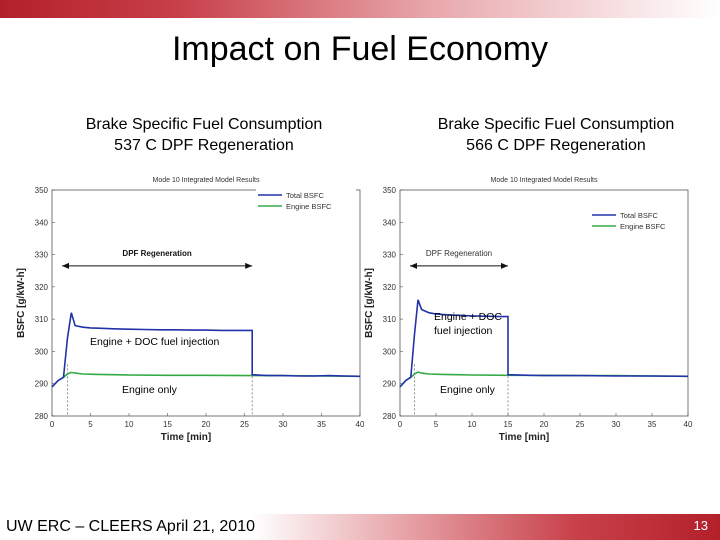  Describe the element at coordinates (700, 525) in the screenshot. I see `page-number: 13` at that location.